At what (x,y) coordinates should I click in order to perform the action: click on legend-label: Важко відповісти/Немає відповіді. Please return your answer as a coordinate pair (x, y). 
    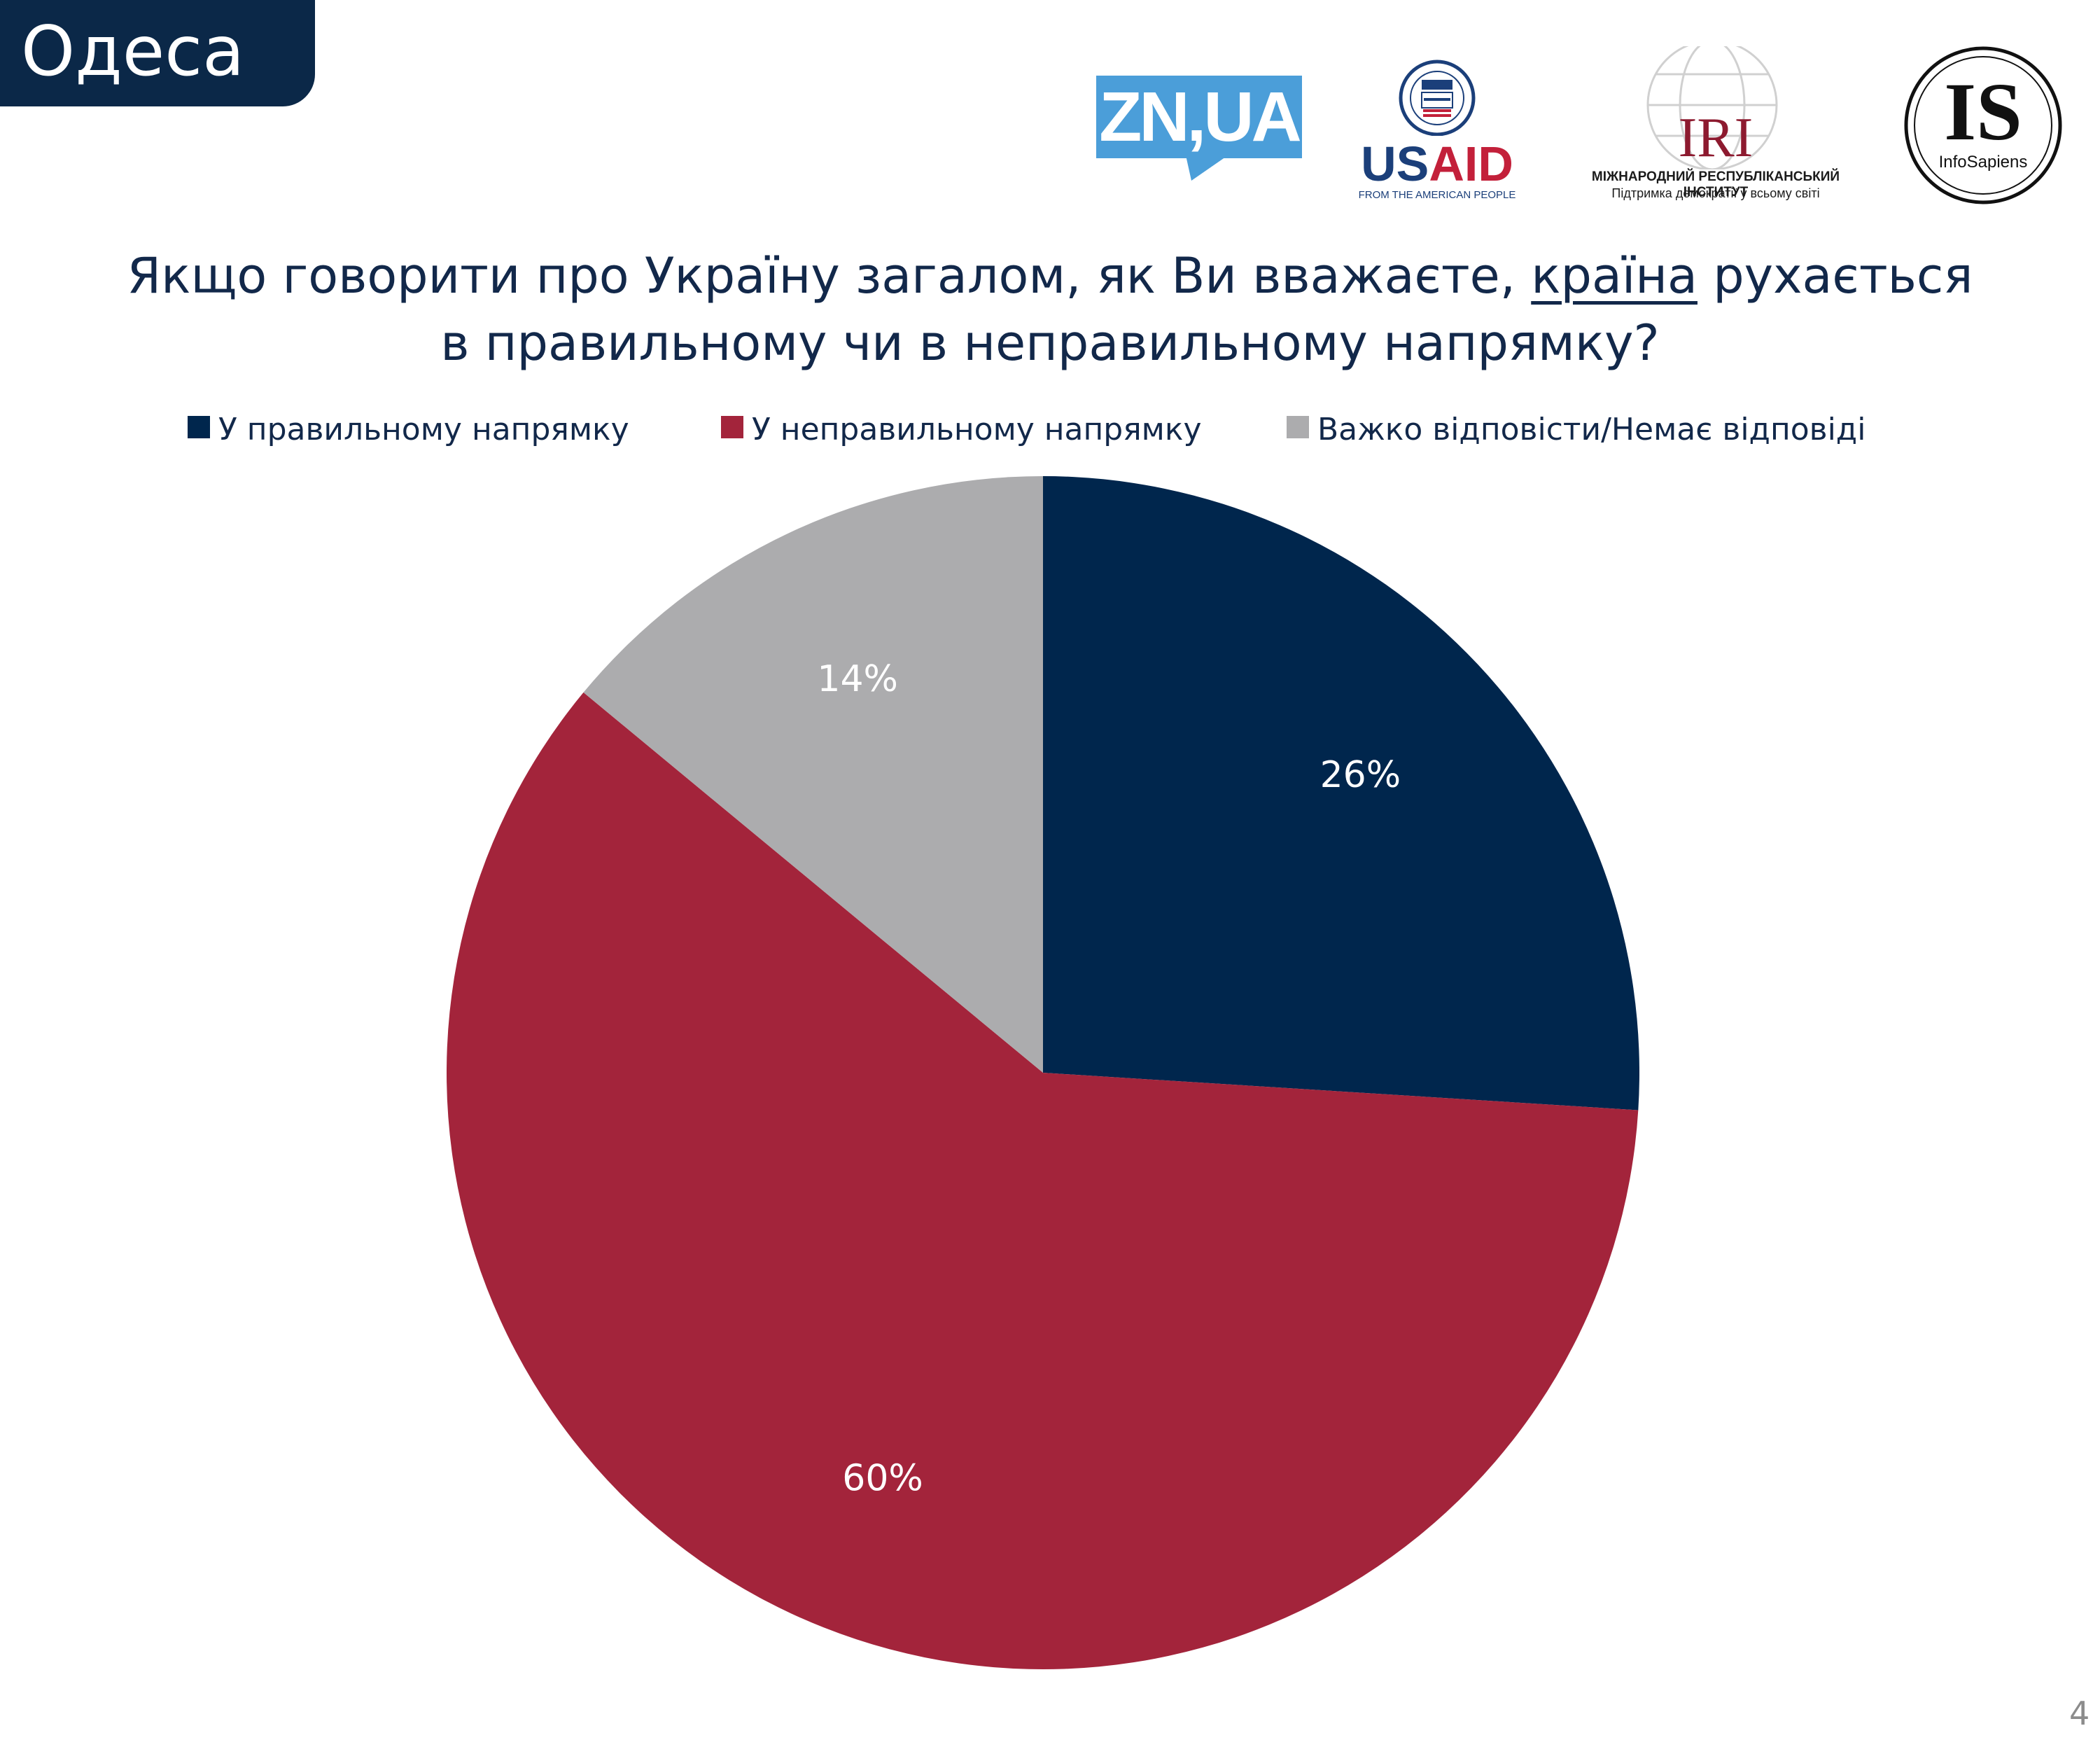
    Looking at the image, I should click on (1591, 429).